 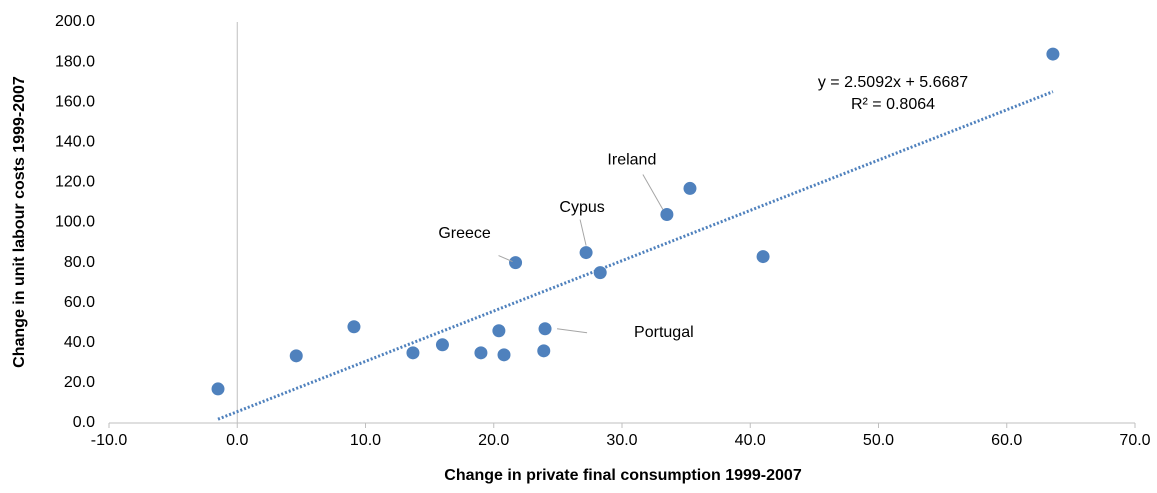 I want to click on y-tick-label: 200.0, so click(x=75, y=21).